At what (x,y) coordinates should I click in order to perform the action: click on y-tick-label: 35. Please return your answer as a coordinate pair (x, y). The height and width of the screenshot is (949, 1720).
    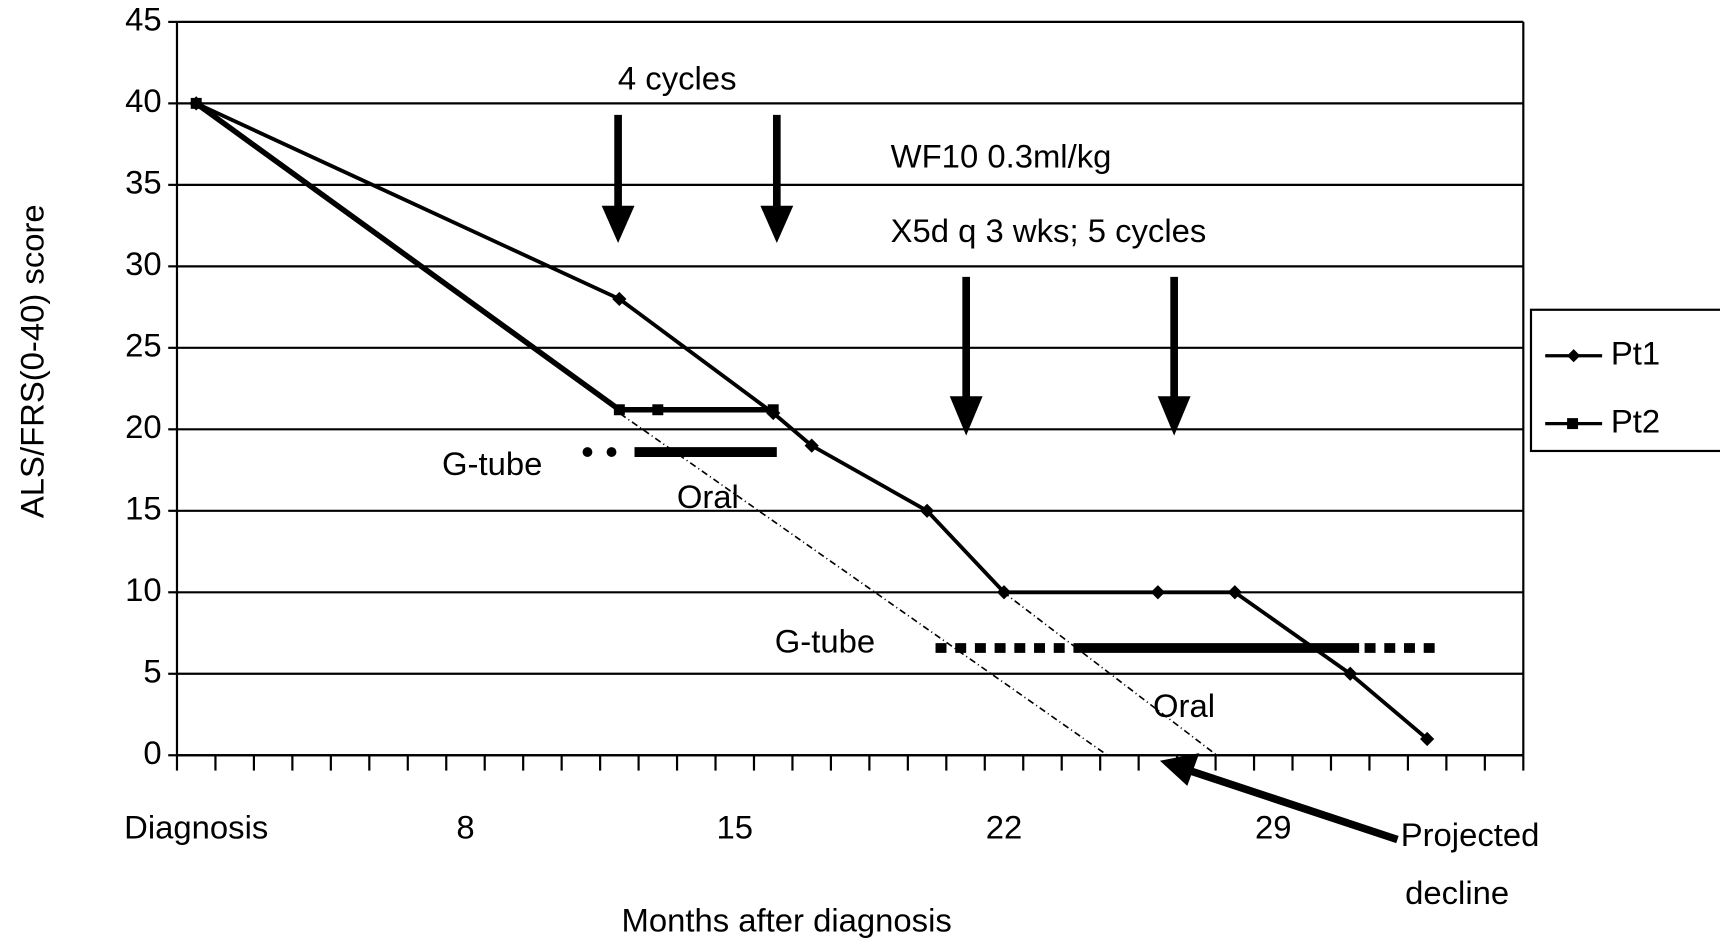
    Looking at the image, I should click on (143, 182).